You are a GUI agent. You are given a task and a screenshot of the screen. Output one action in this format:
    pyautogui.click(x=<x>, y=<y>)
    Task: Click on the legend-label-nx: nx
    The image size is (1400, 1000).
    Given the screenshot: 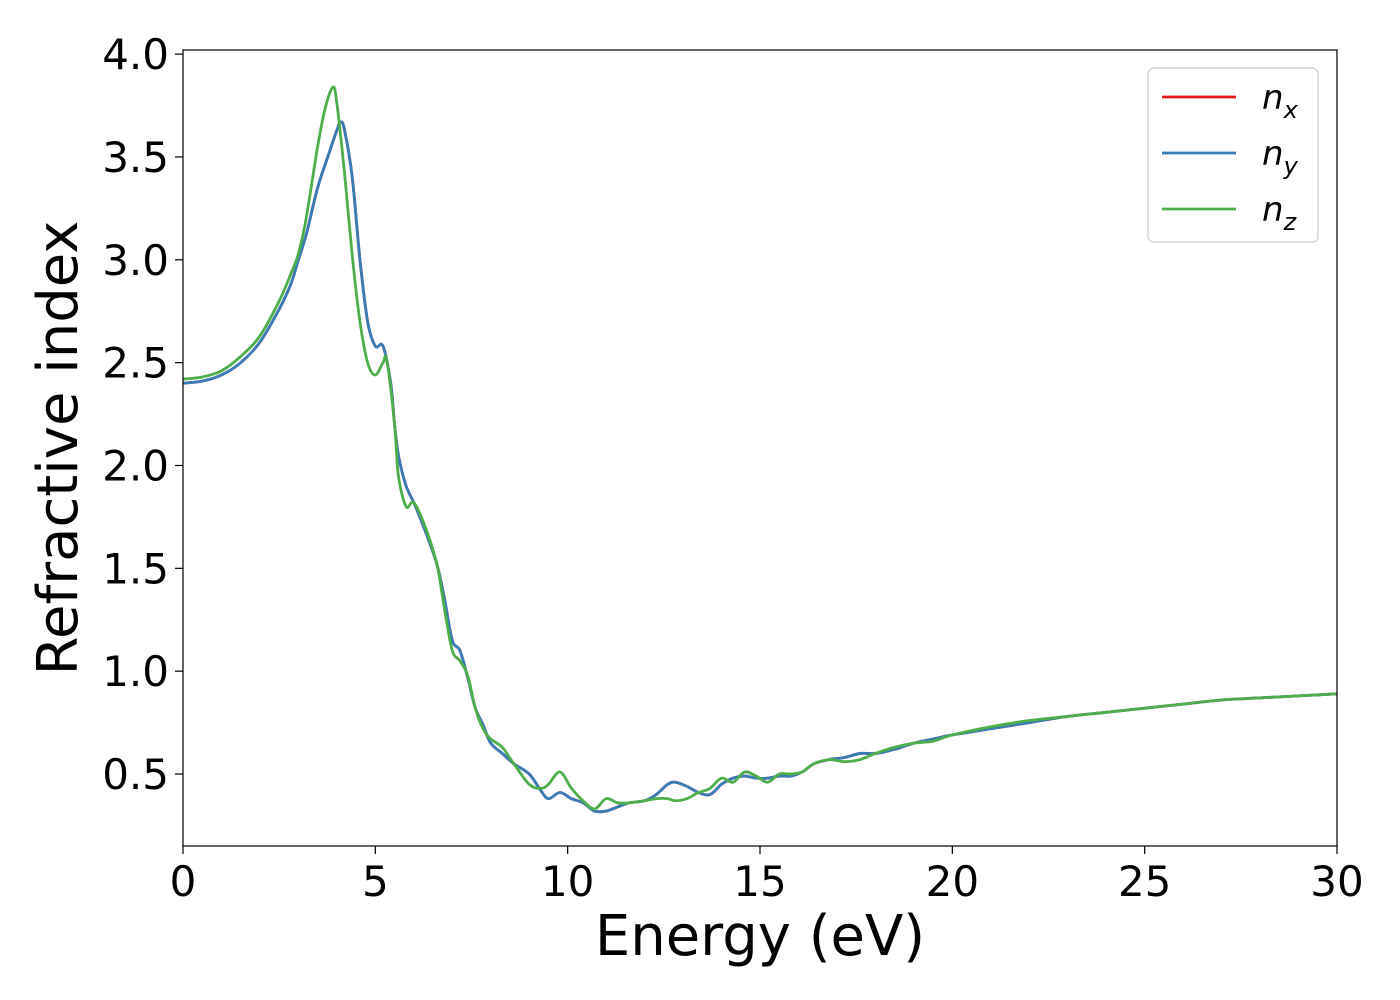 What is the action you would take?
    pyautogui.click(x=1280, y=101)
    